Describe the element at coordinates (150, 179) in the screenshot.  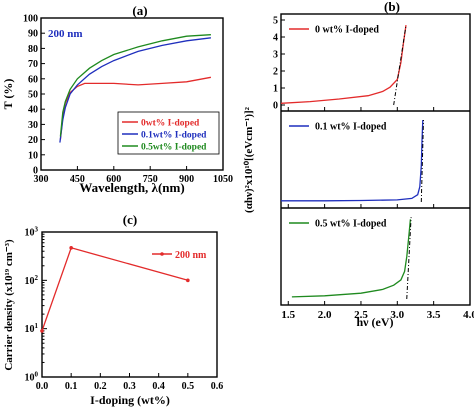
I see `a-xtick-label: 750` at that location.